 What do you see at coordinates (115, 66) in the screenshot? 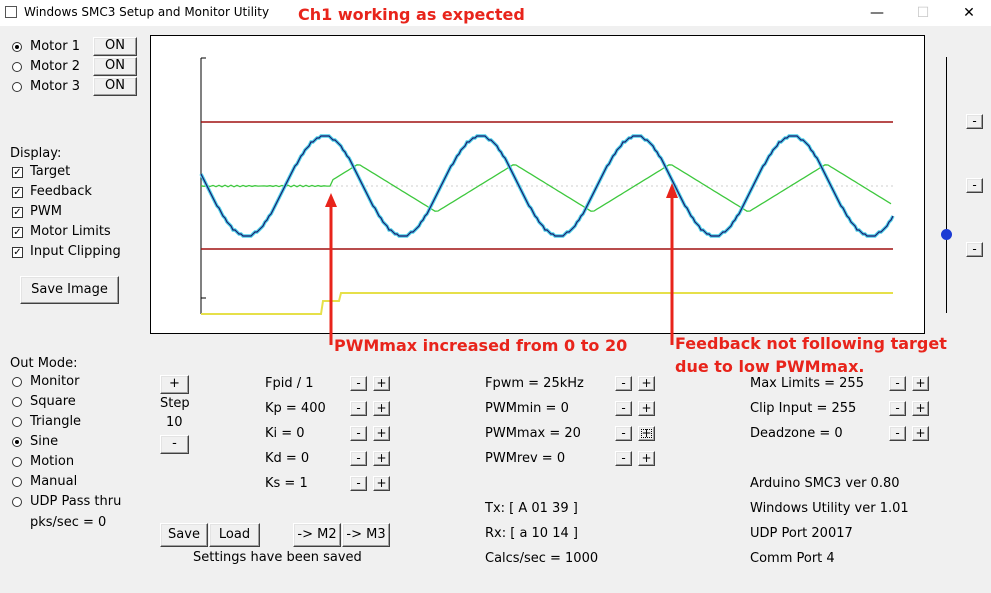
I see `motor-2-on-button: ON` at bounding box center [115, 66].